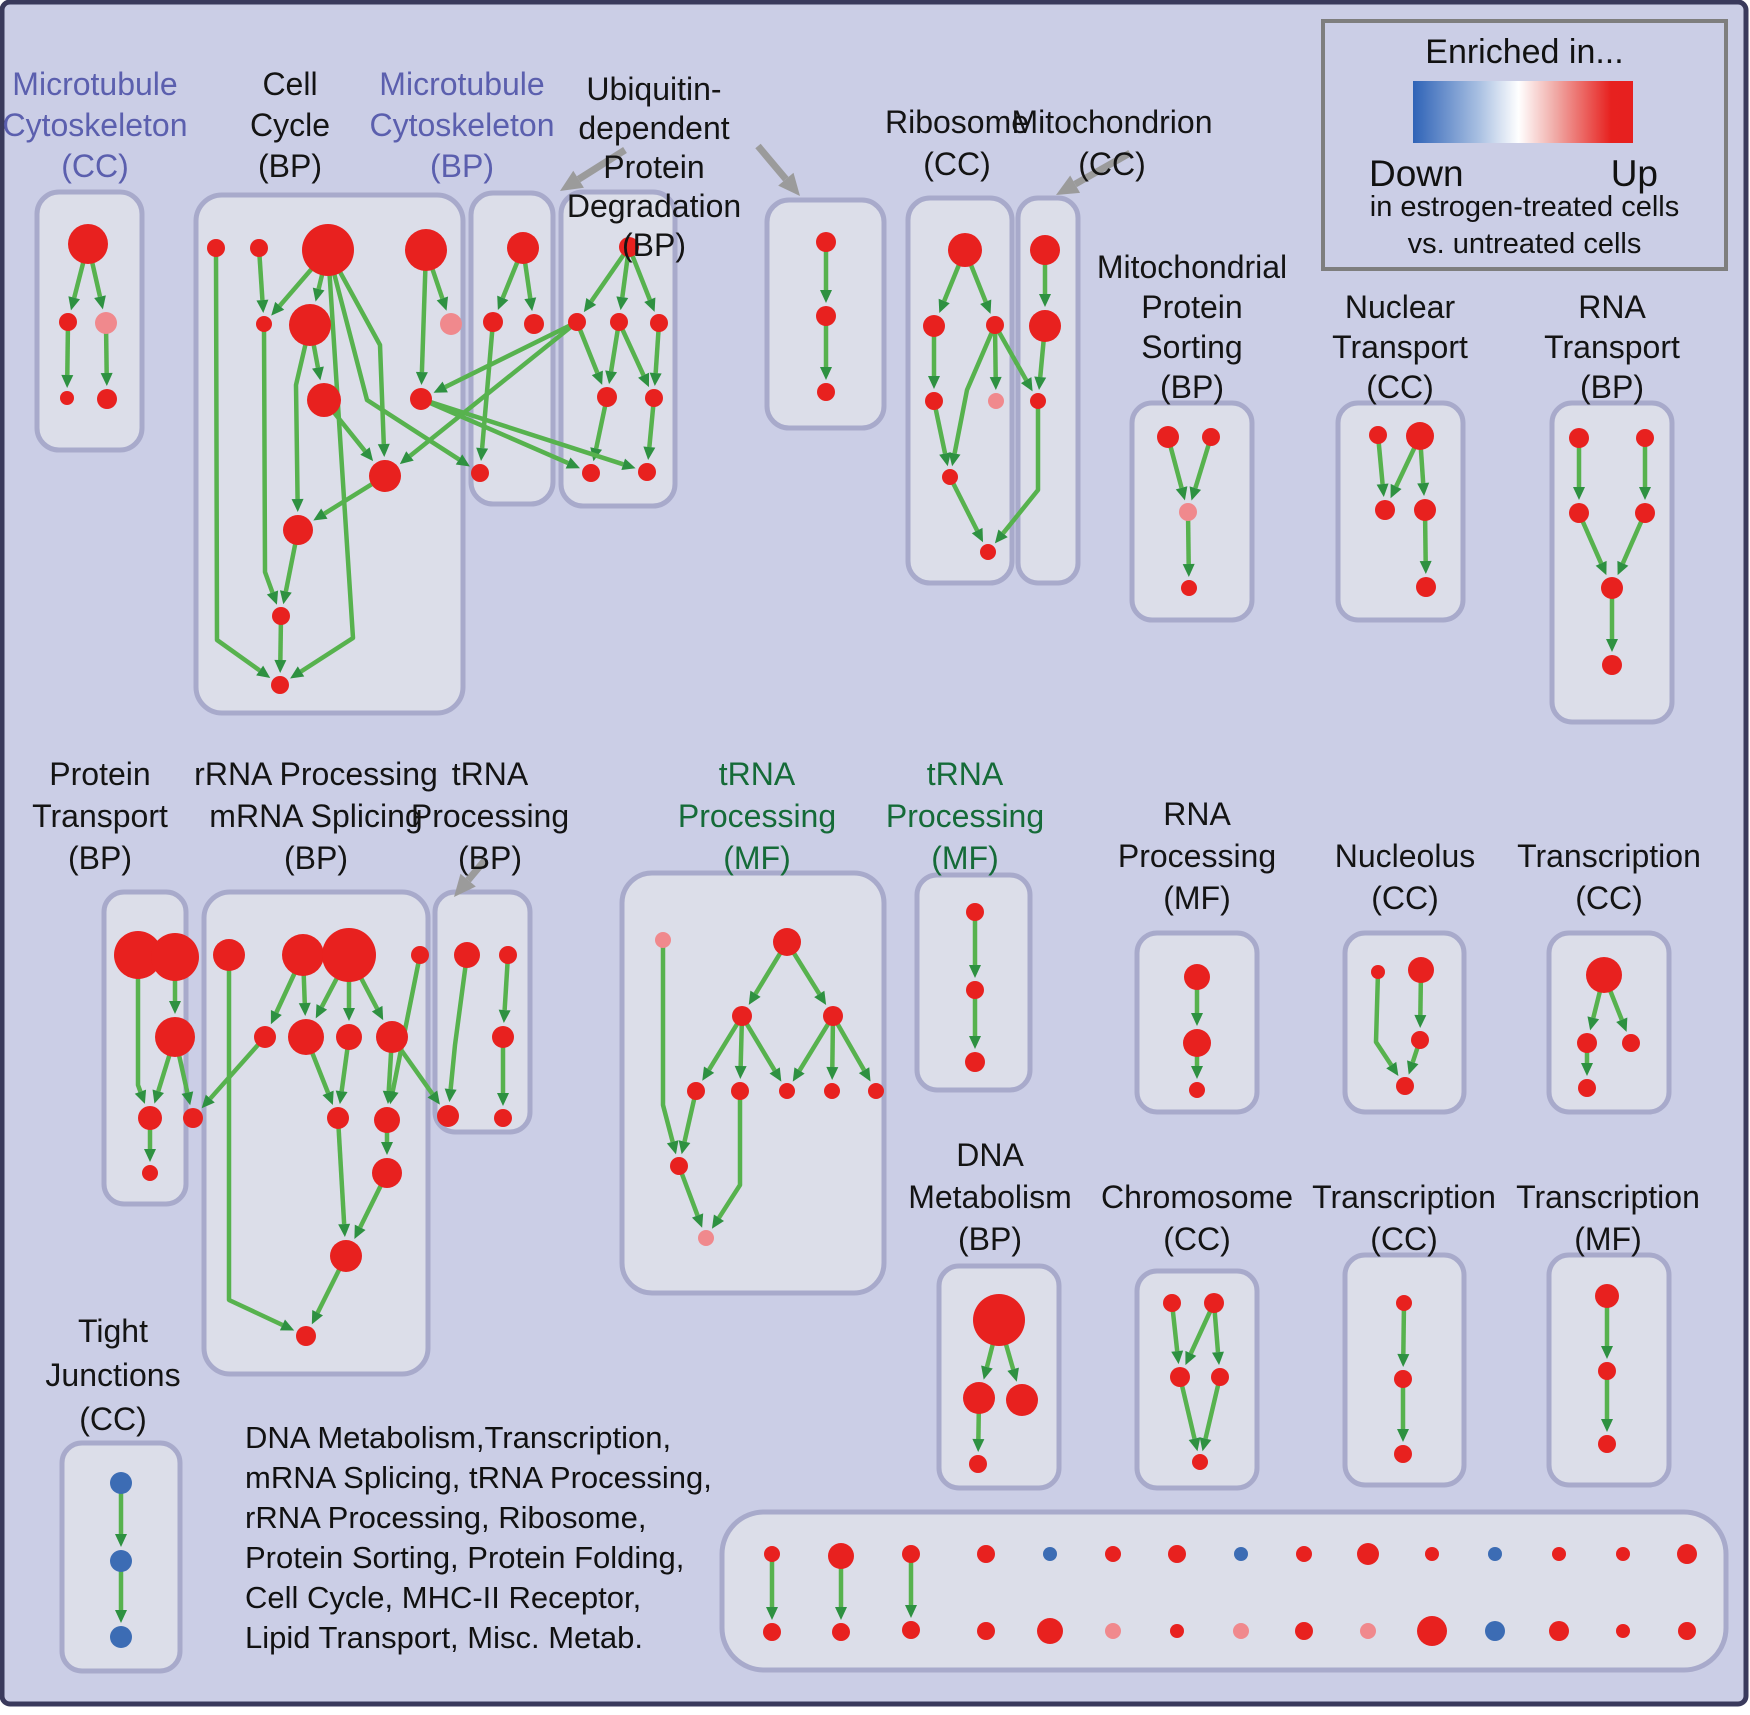 The height and width of the screenshot is (1715, 1750). Describe the element at coordinates (653, 89) in the screenshot. I see `cluster-label-line: Ubiquitin-` at that location.